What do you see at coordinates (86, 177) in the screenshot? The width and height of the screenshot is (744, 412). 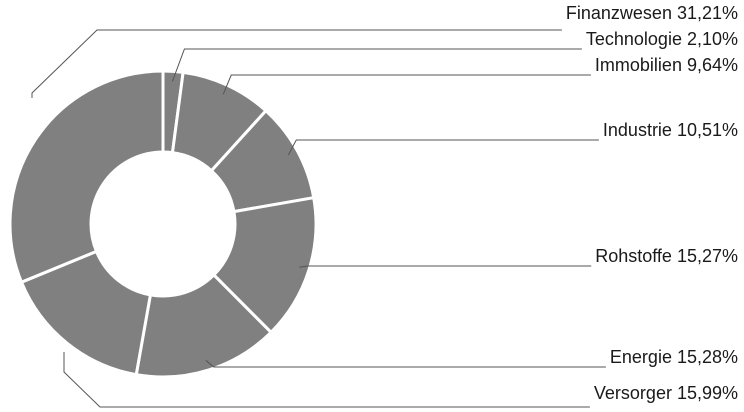 I see `slice-finanzwesen` at bounding box center [86, 177].